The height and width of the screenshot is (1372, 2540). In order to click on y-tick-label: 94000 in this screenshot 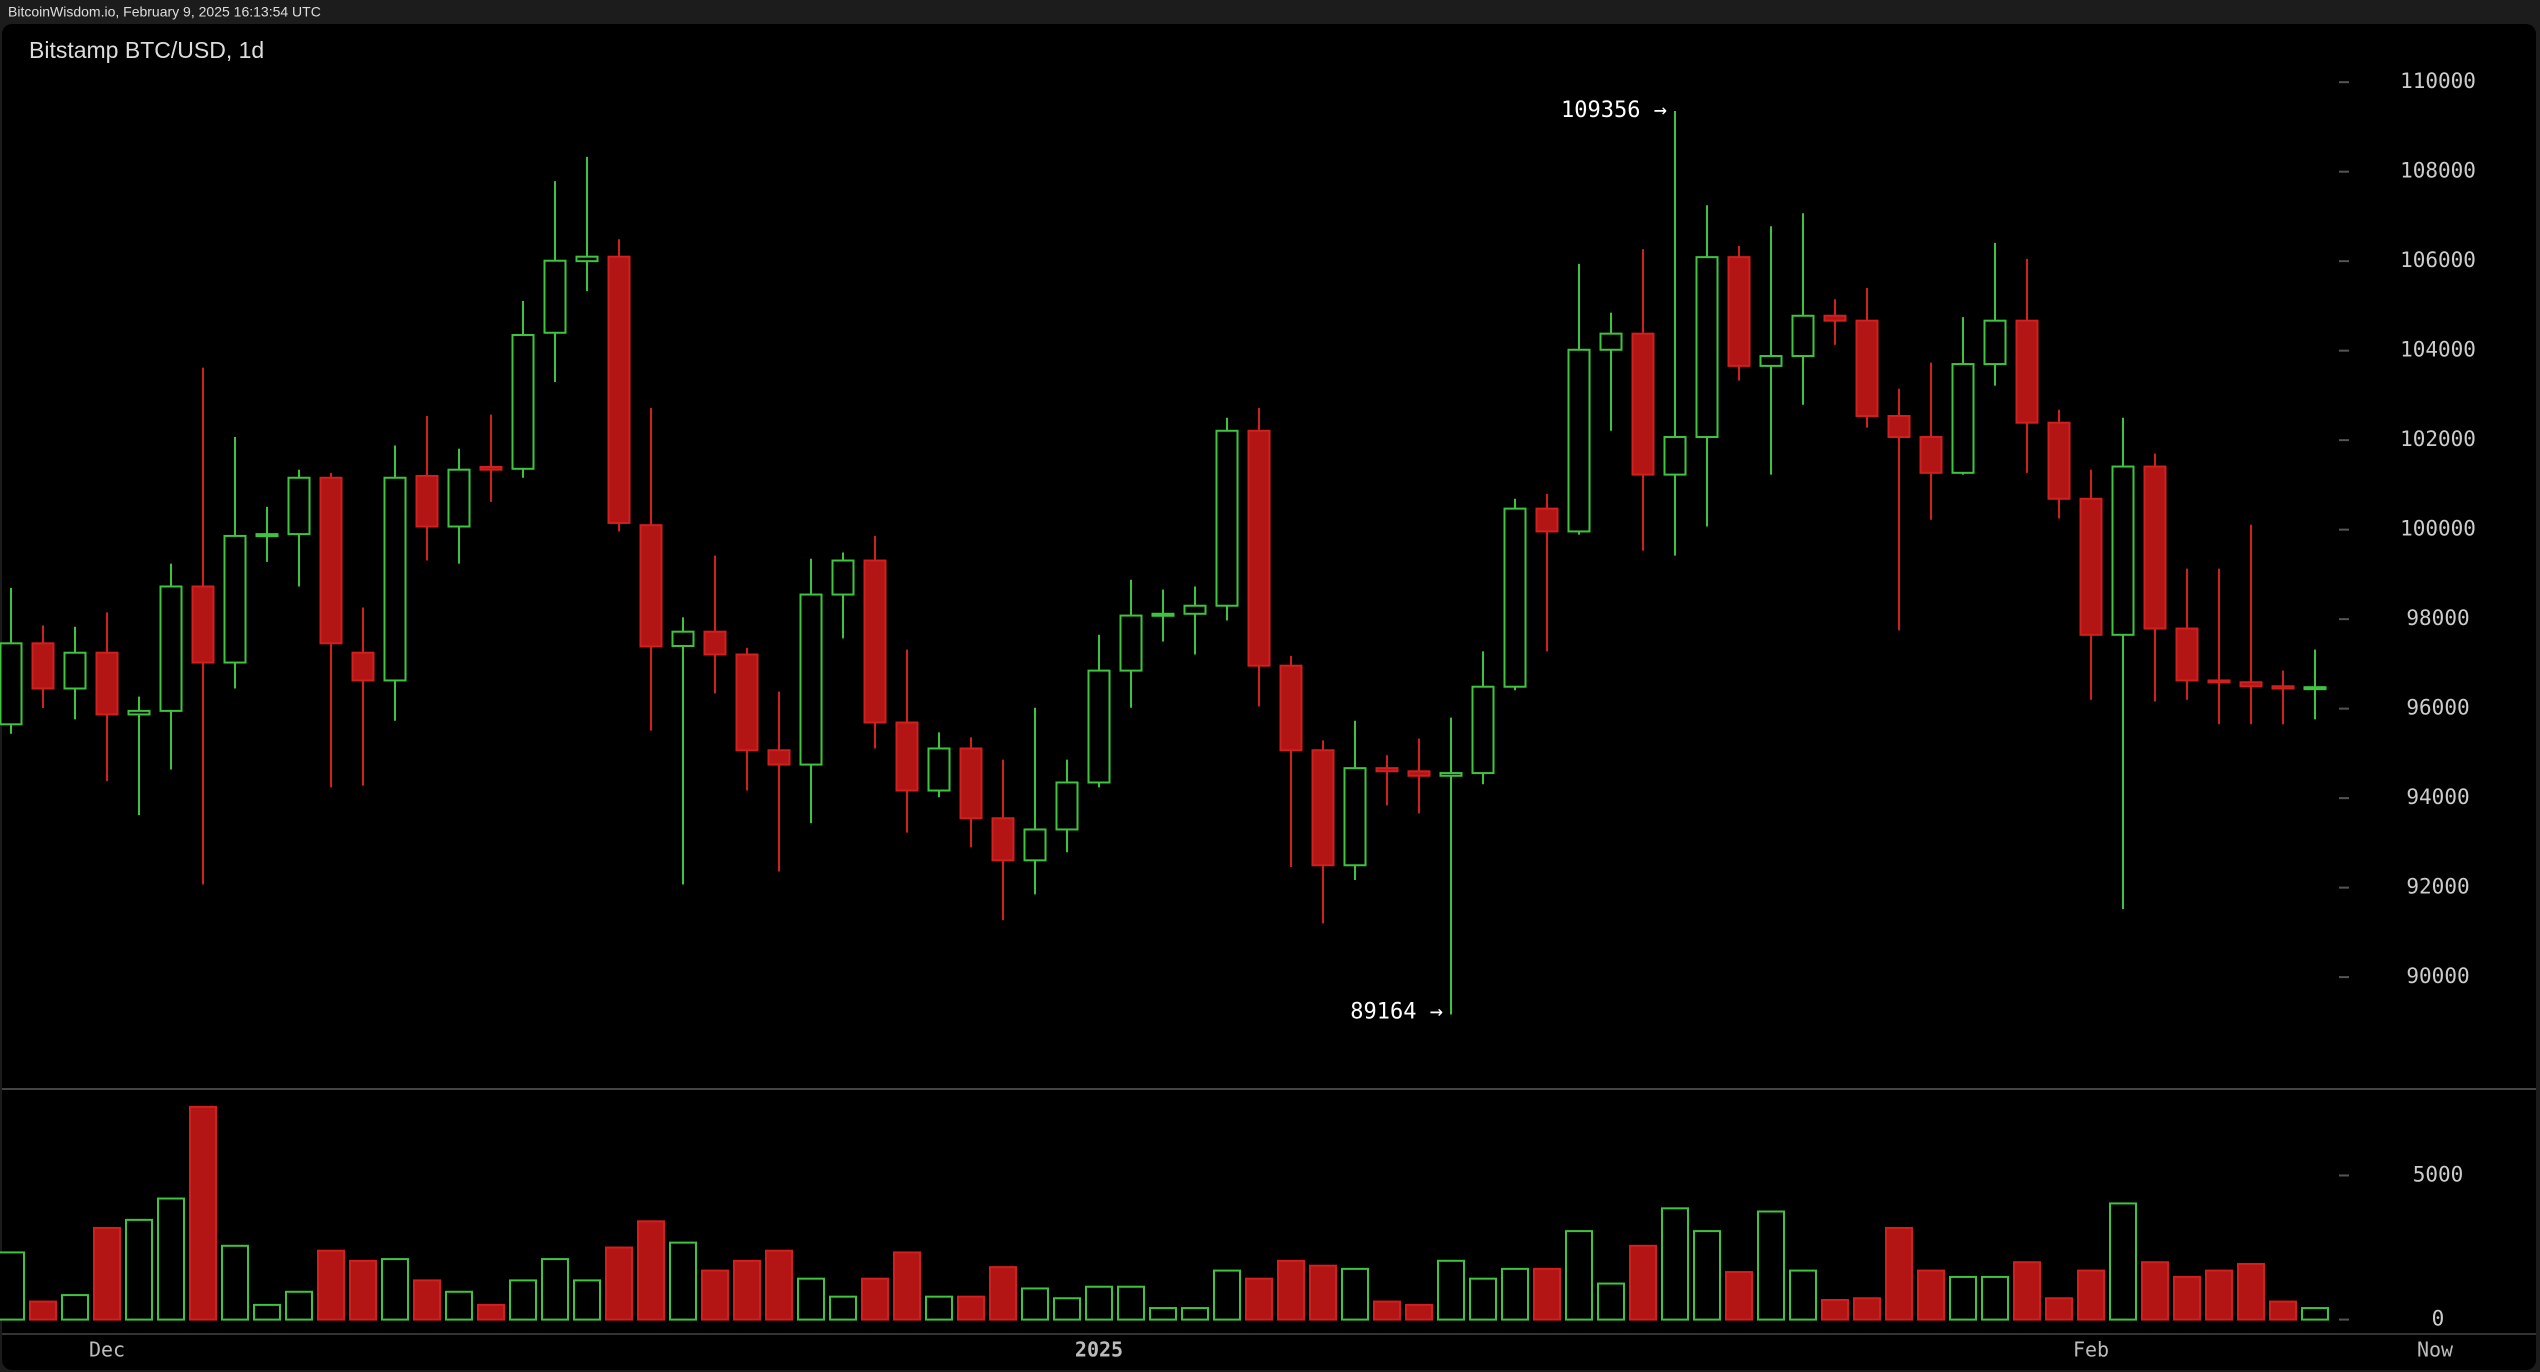, I will do `click(2437, 797)`.